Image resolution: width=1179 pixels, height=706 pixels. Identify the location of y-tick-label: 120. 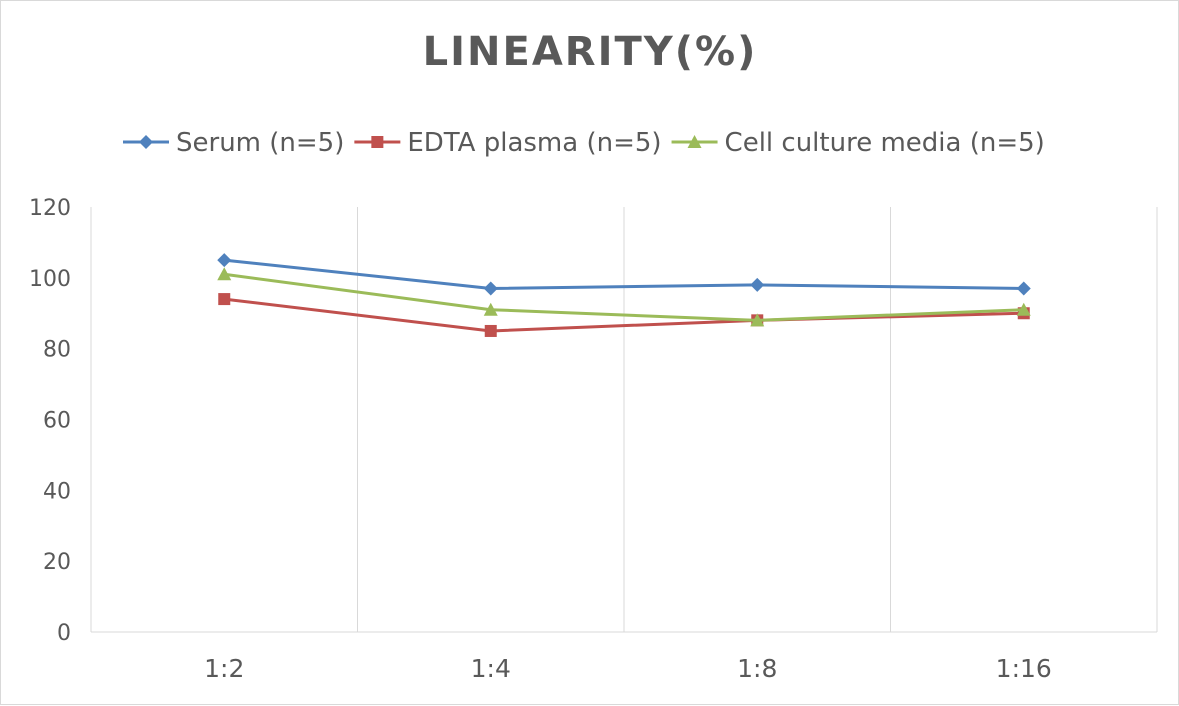
(50, 208).